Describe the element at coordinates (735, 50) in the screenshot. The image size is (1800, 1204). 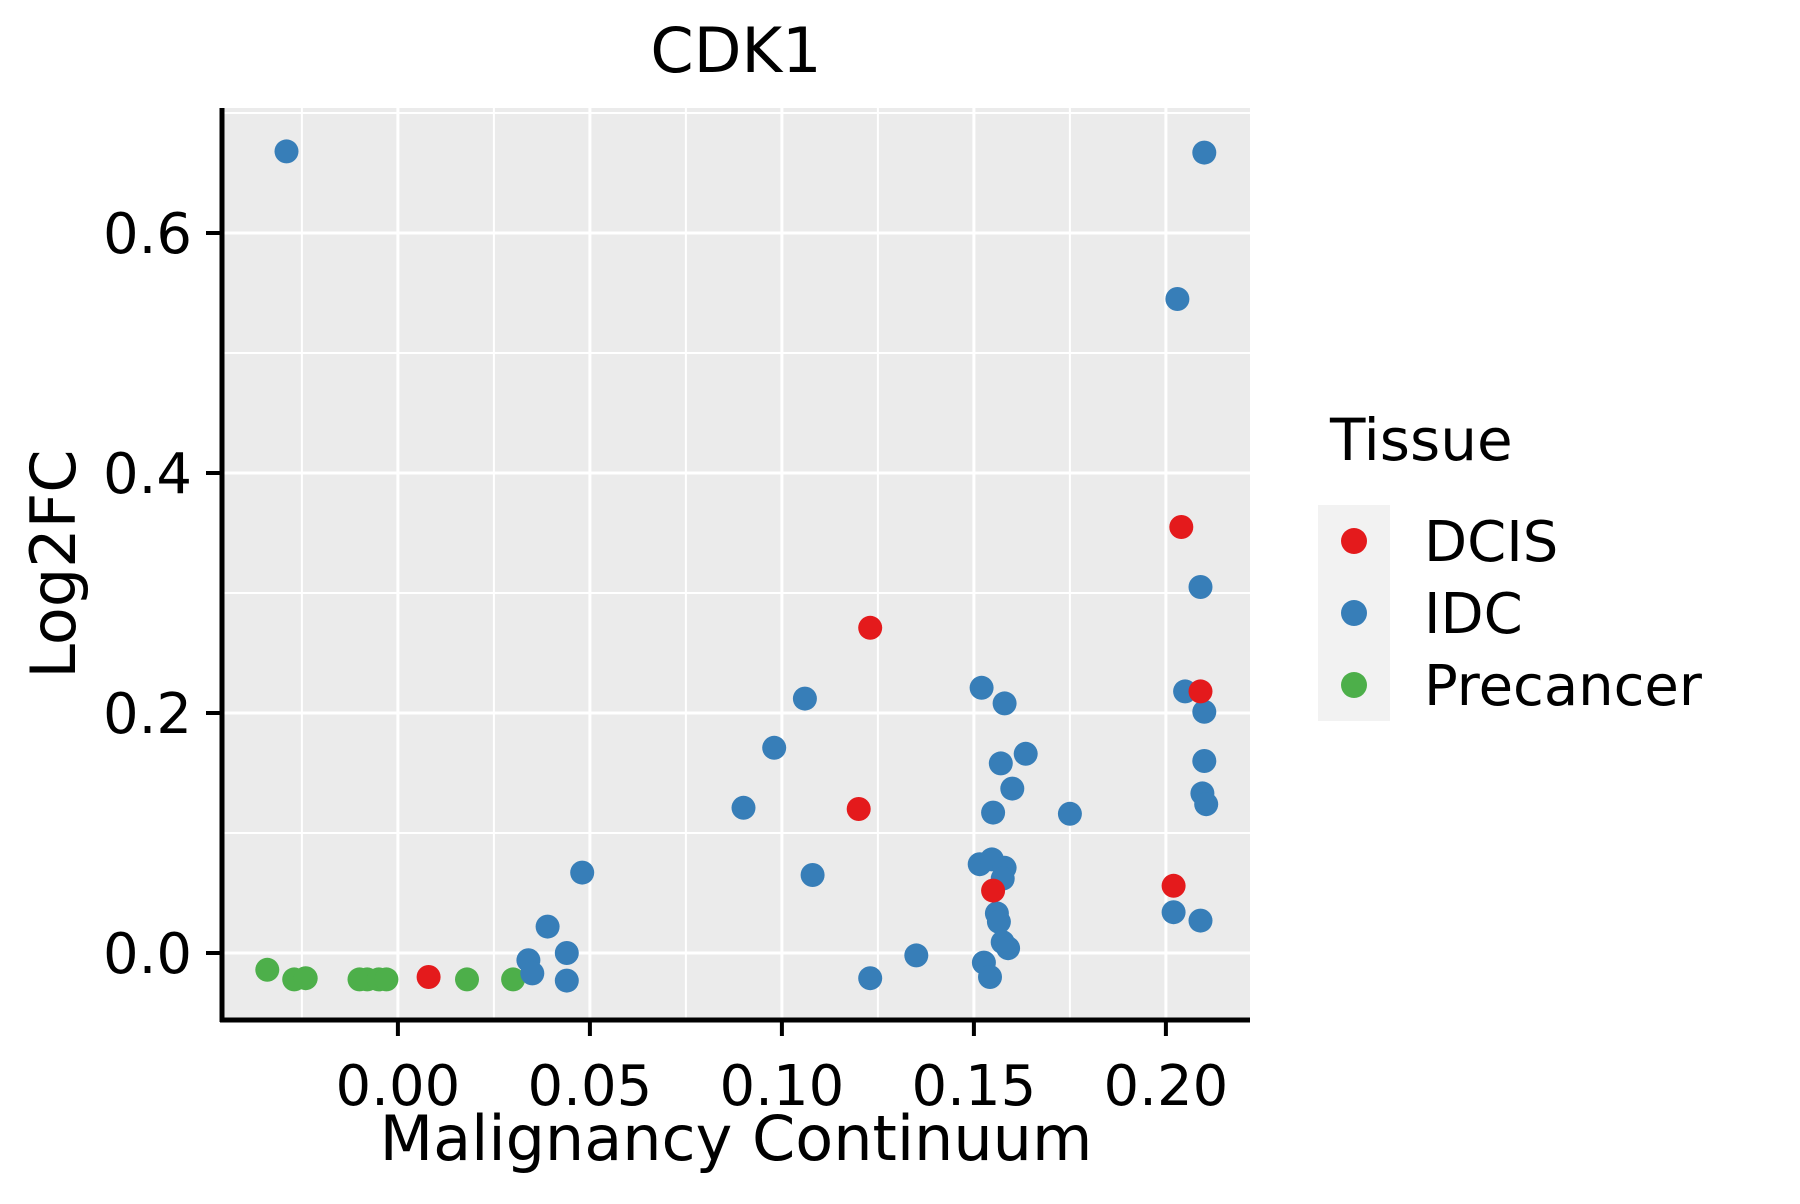
I see `chart-title: CDK1` at that location.